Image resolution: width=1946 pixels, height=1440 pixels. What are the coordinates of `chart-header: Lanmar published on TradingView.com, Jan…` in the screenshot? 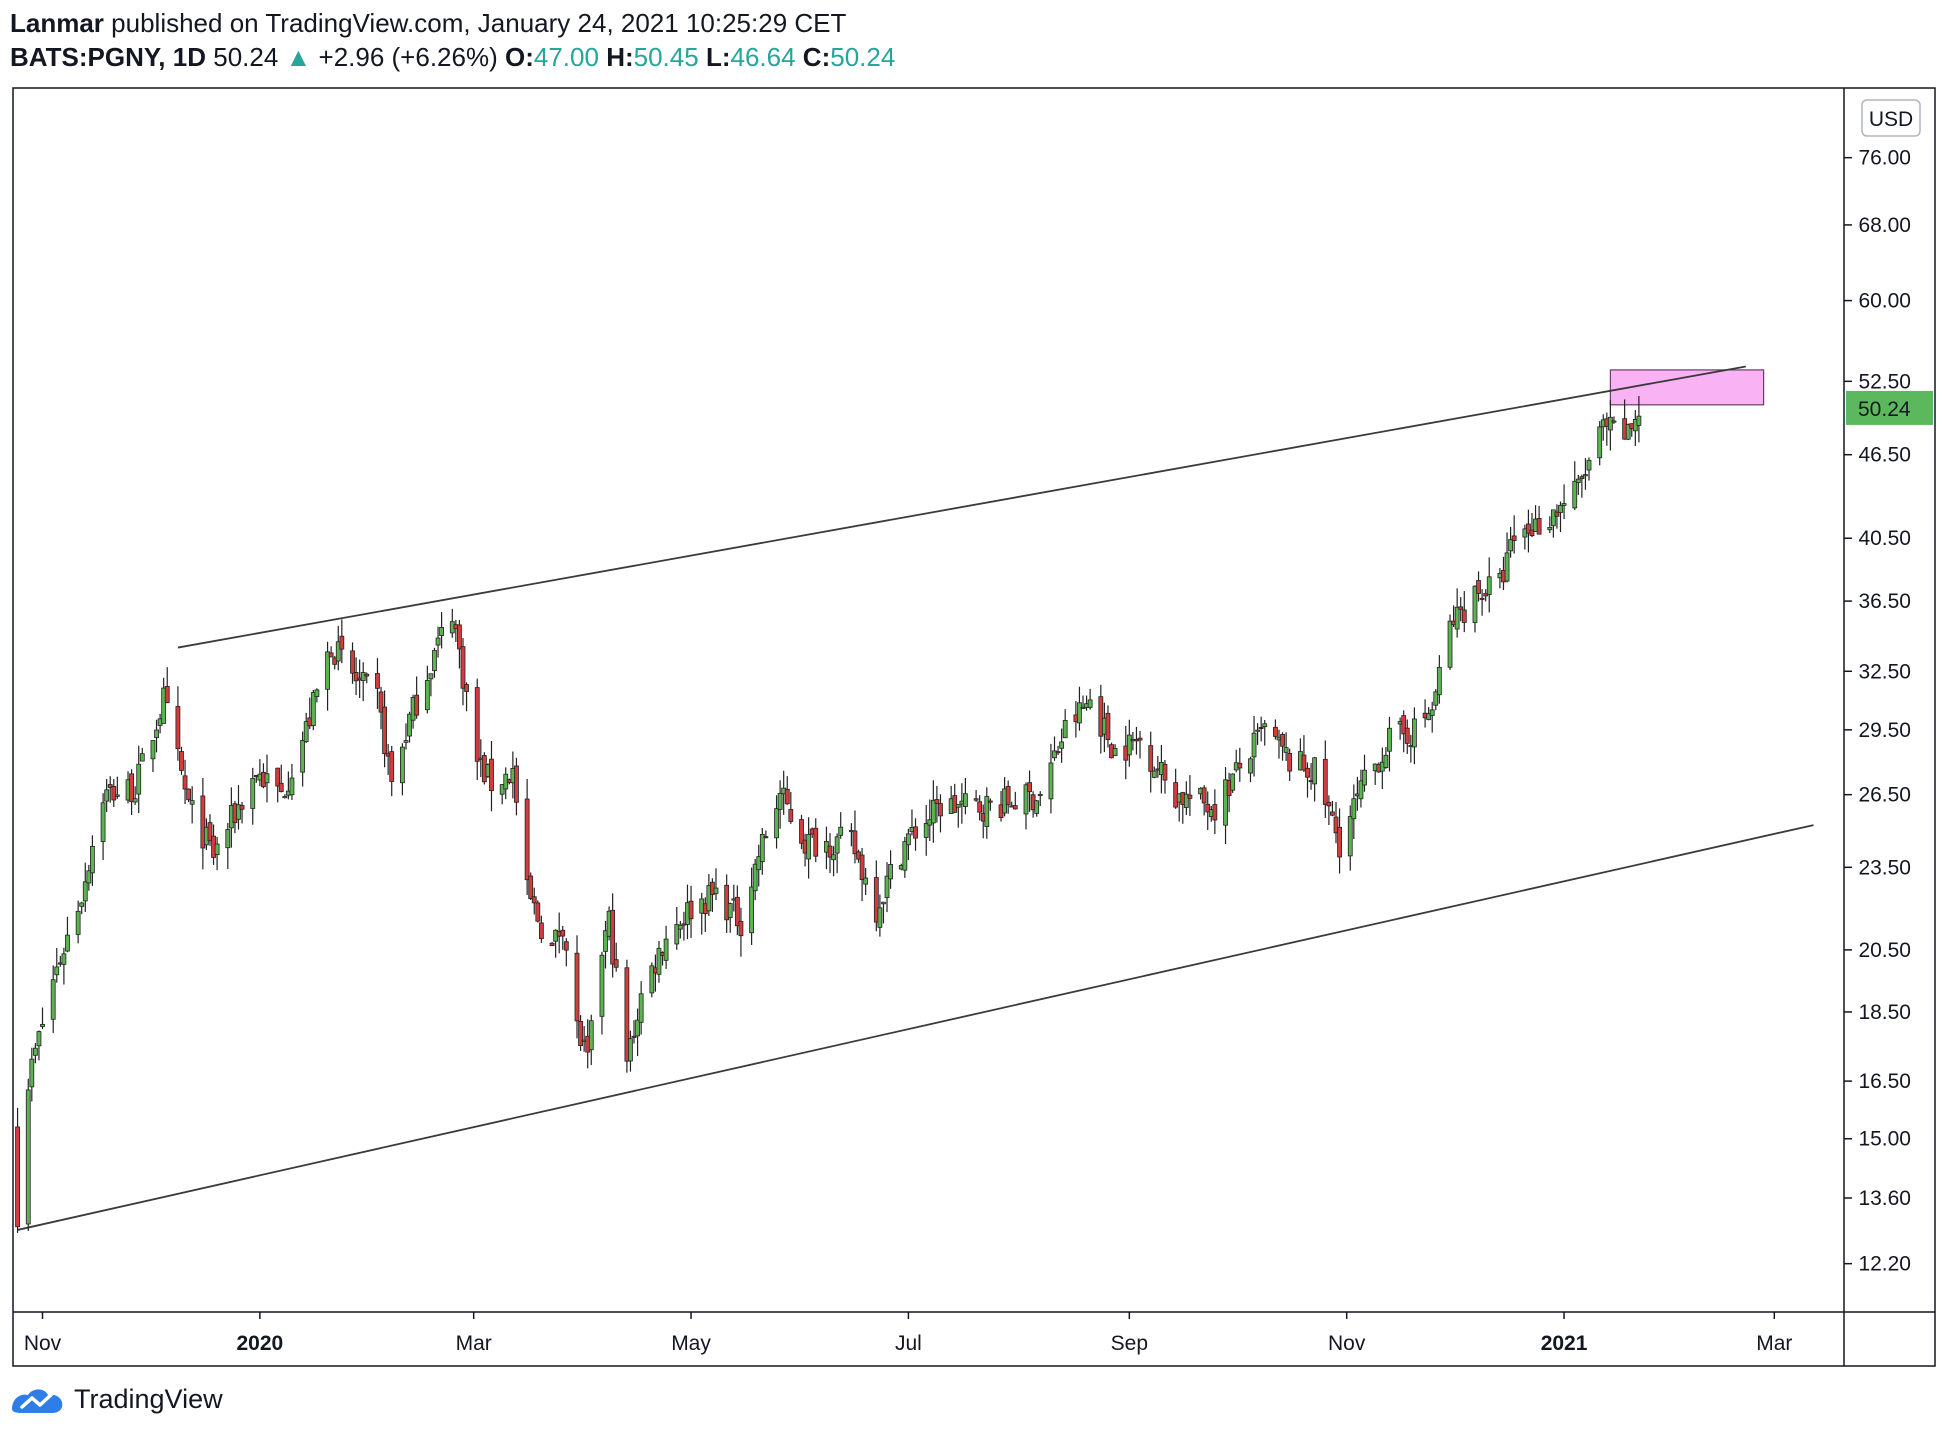 It's located at (452, 40).